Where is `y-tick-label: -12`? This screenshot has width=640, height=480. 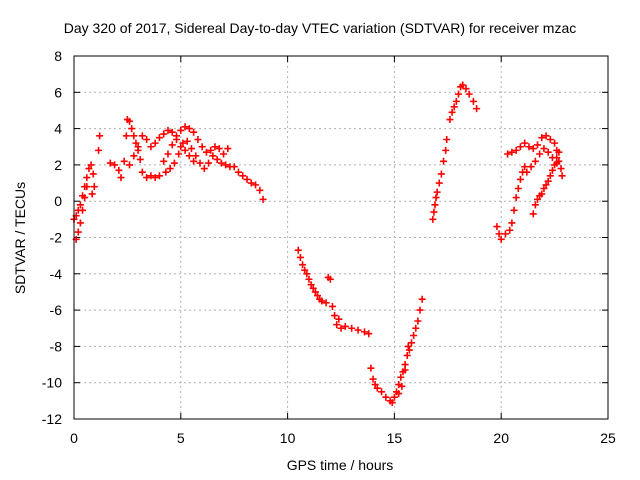
y-tick-label: -12 is located at coordinates (52, 419).